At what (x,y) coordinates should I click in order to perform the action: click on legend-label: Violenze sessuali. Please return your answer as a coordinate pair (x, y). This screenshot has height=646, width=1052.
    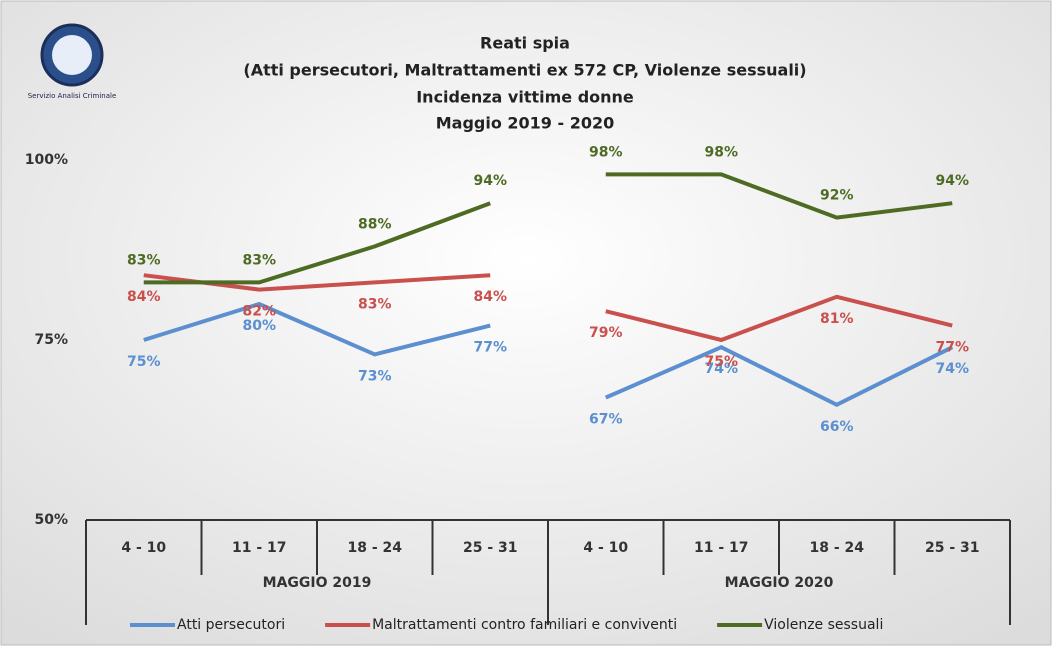
    Looking at the image, I should click on (823, 625).